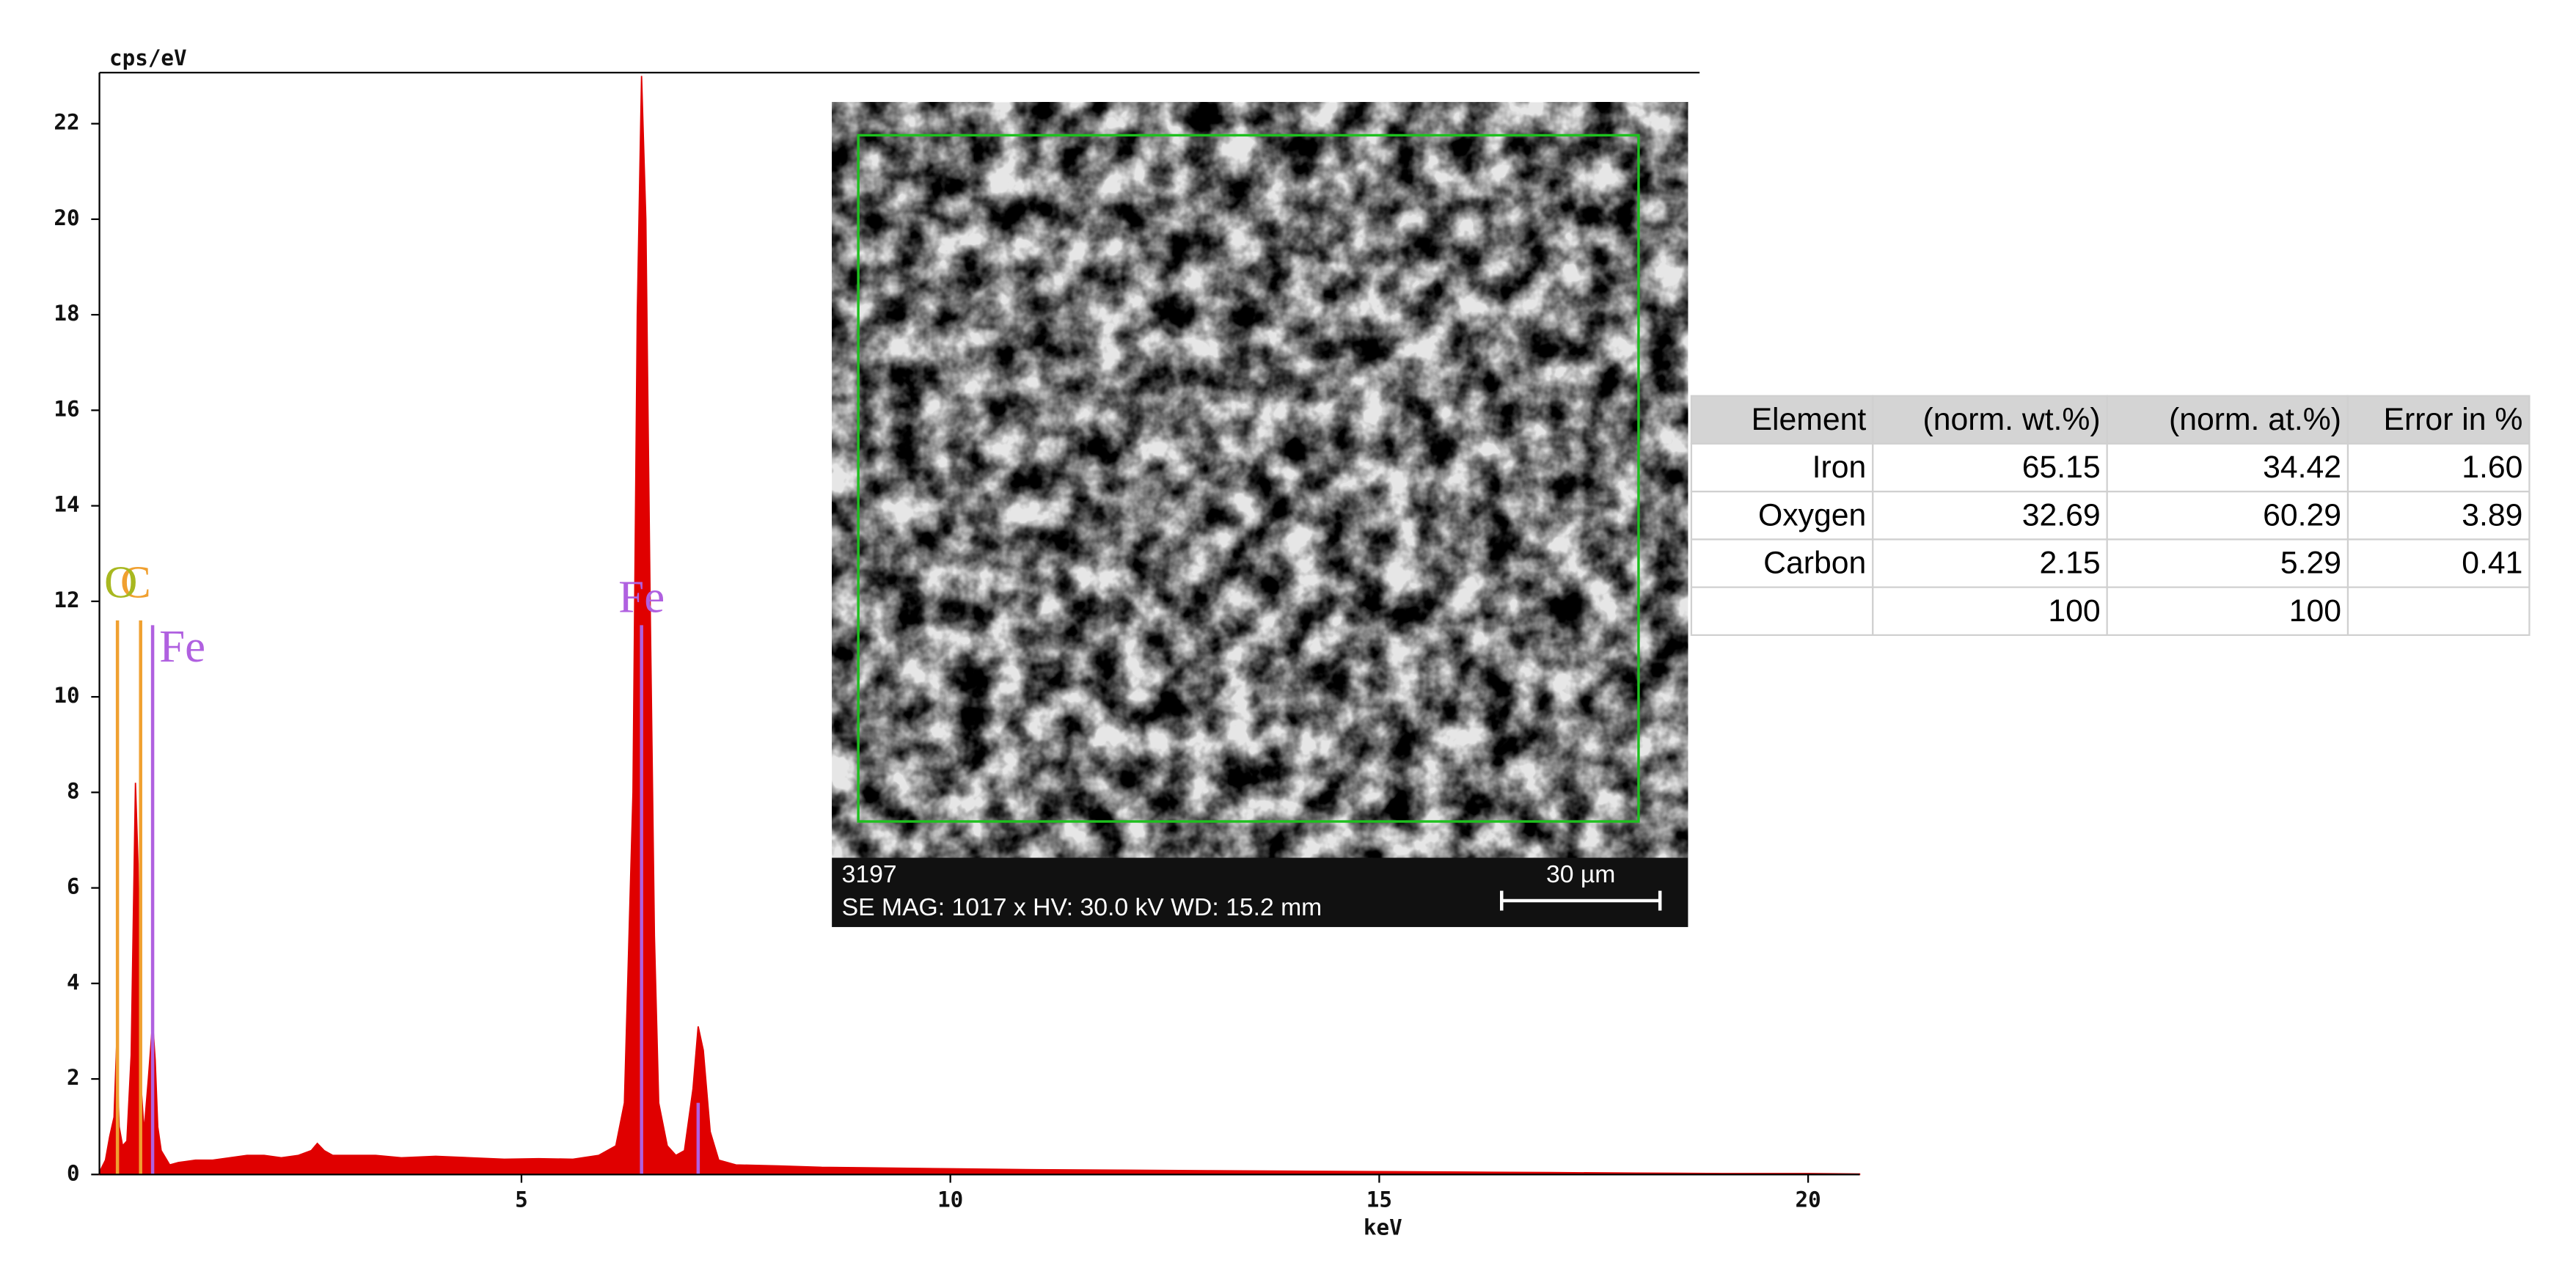  I want to click on table-value: Oxygen, so click(1812, 514).